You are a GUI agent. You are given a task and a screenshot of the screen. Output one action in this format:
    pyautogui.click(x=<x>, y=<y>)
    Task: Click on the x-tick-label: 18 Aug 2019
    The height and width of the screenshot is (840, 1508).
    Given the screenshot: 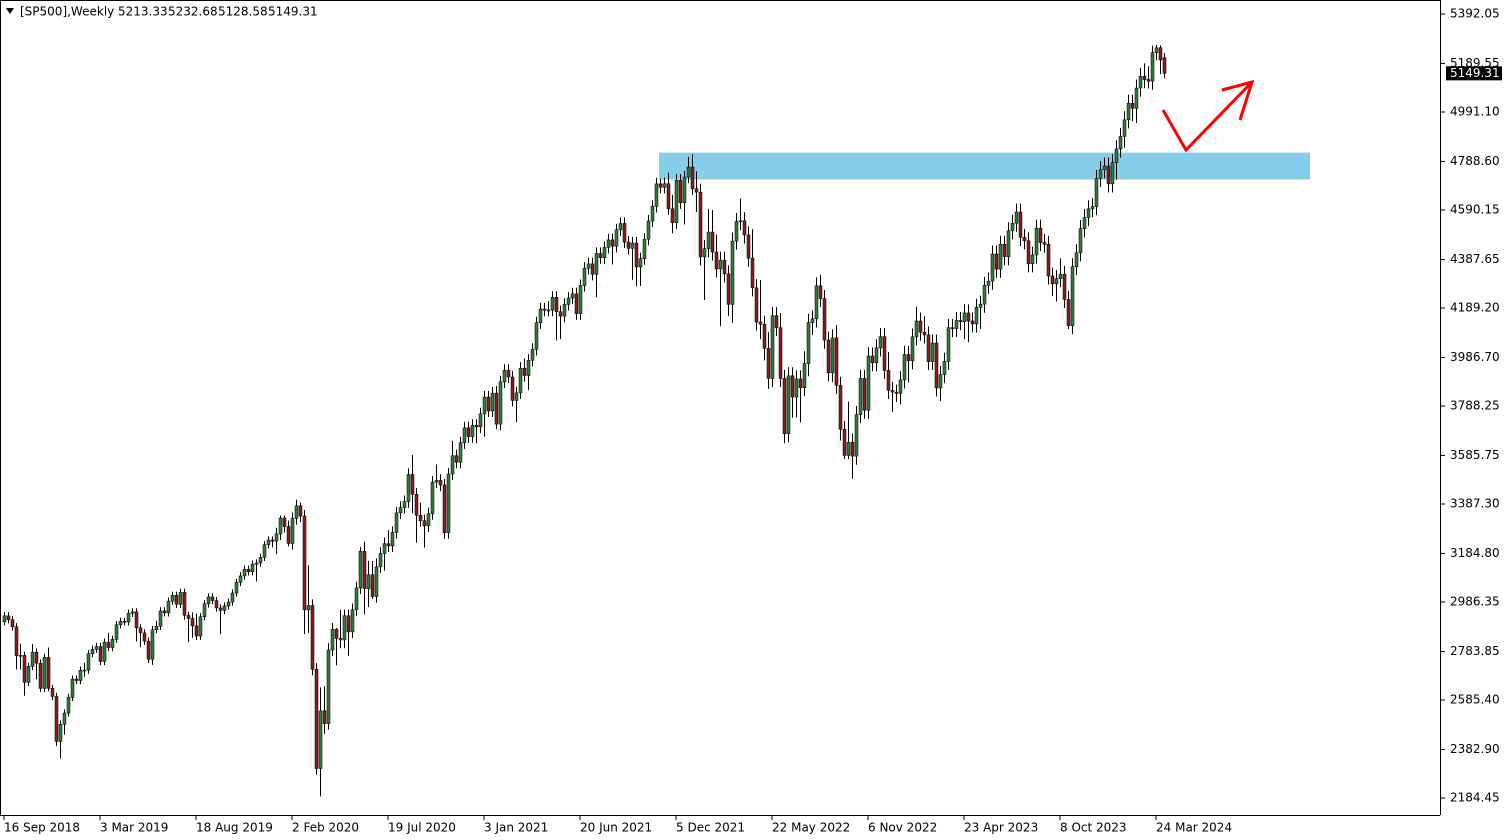 What is the action you would take?
    pyautogui.click(x=234, y=828)
    